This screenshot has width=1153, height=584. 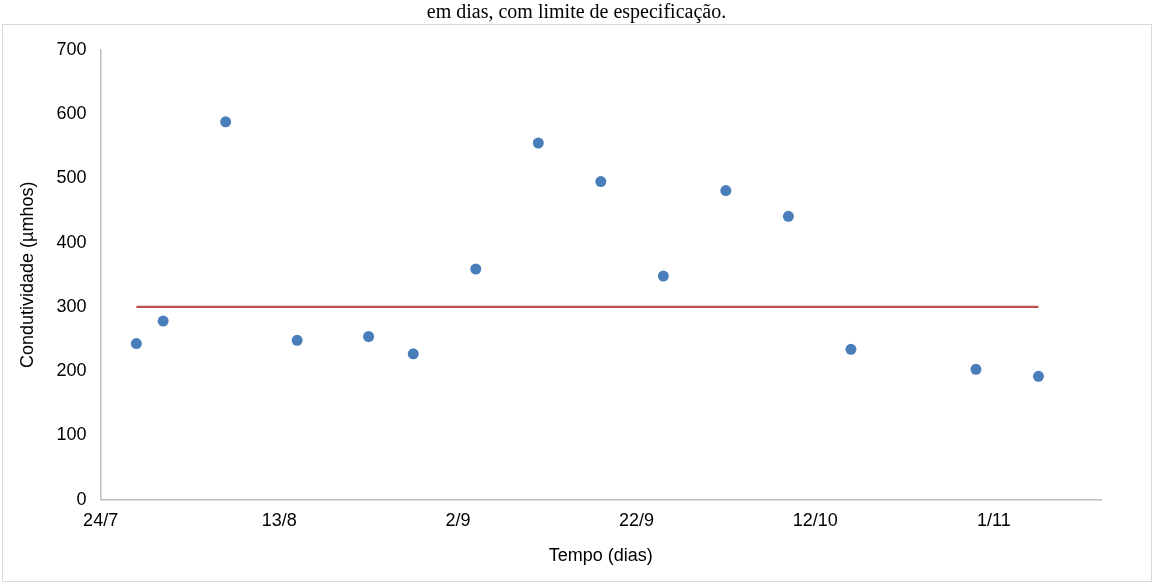 What do you see at coordinates (458, 519) in the screenshot?
I see `x-tick-label: 2/9` at bounding box center [458, 519].